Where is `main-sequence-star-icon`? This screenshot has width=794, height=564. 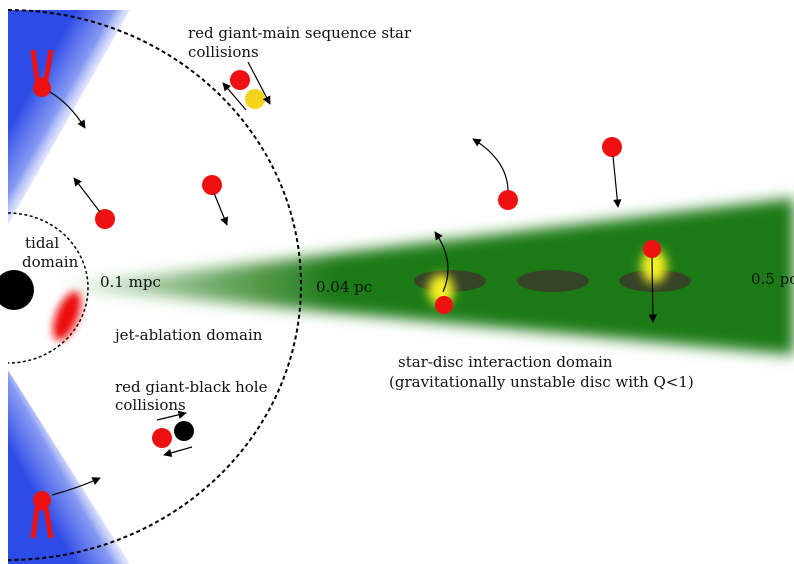
main-sequence-star-icon is located at coordinates (255, 99).